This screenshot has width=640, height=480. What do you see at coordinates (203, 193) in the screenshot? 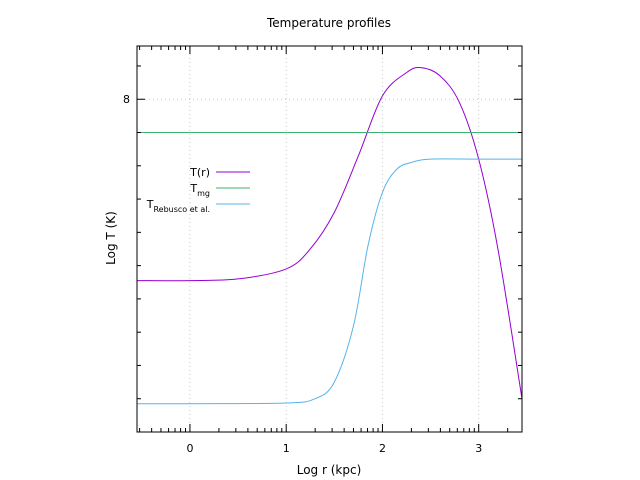
I see `legend-label-sub: mg` at bounding box center [203, 193].